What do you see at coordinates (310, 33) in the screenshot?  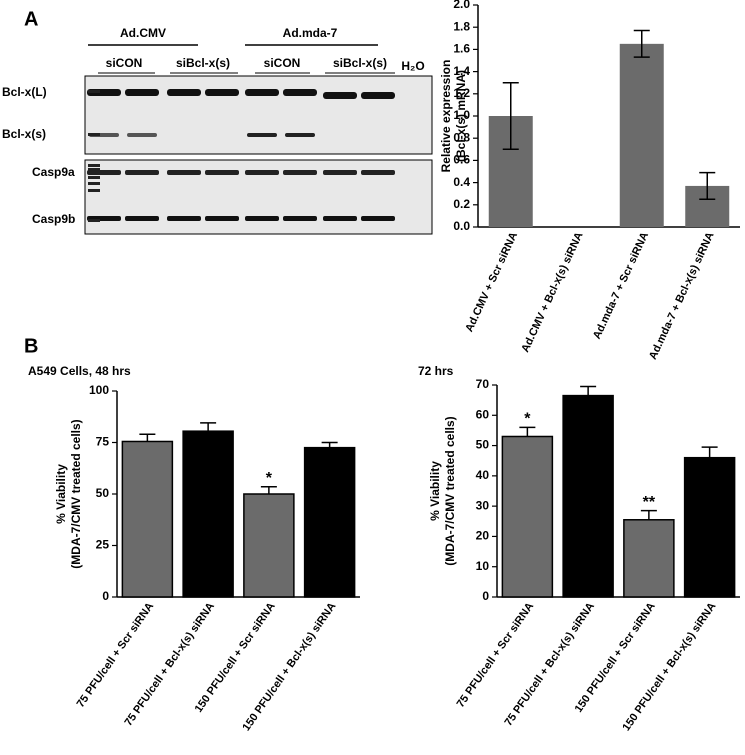 I see `gel-group: Ad.mda-7` at bounding box center [310, 33].